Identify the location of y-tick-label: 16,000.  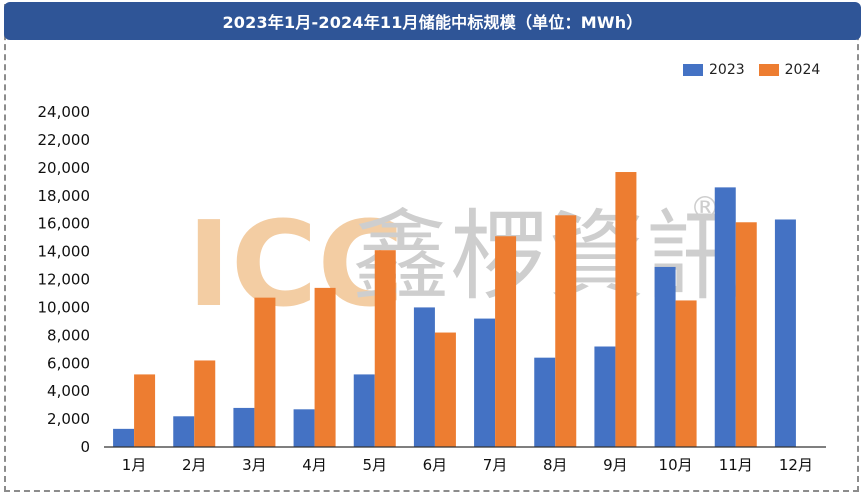
(64, 224).